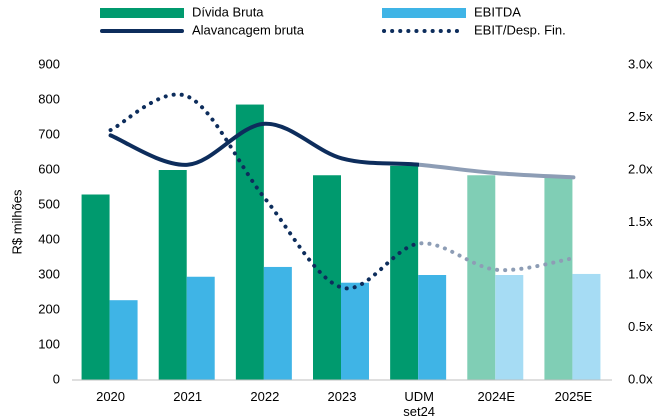 This screenshot has height=420, width=660. I want to click on x-tick-label: 2025E, so click(573, 396).